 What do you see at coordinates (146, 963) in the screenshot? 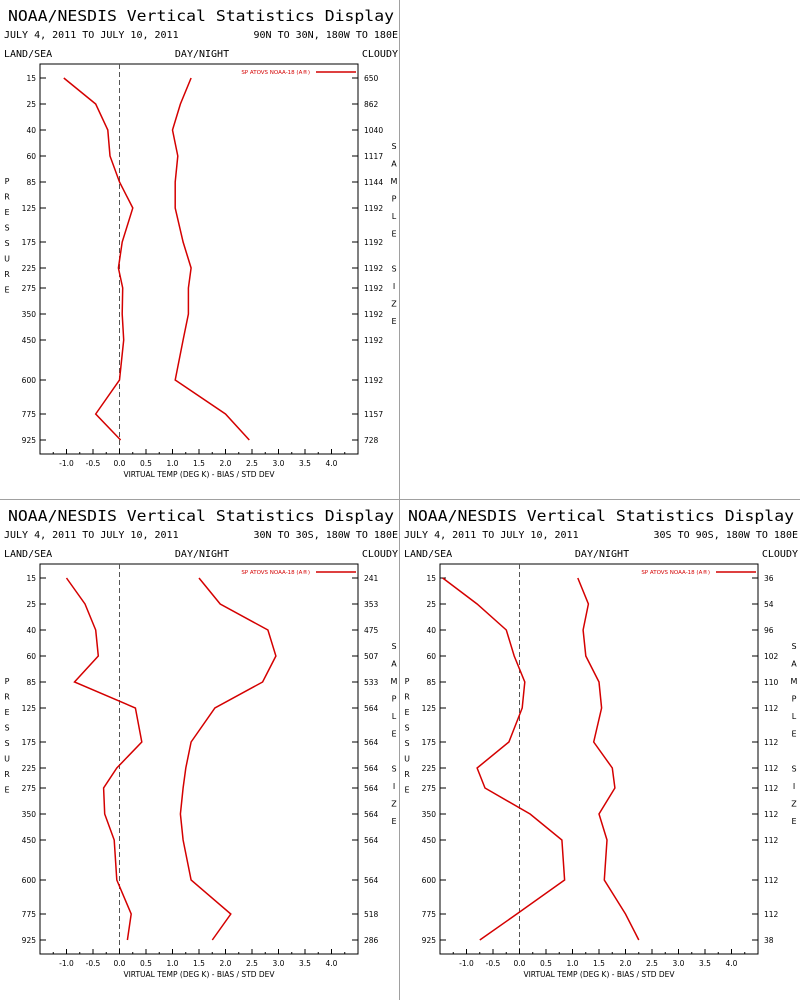
I see `x-tick-label: 0.5` at bounding box center [146, 963].